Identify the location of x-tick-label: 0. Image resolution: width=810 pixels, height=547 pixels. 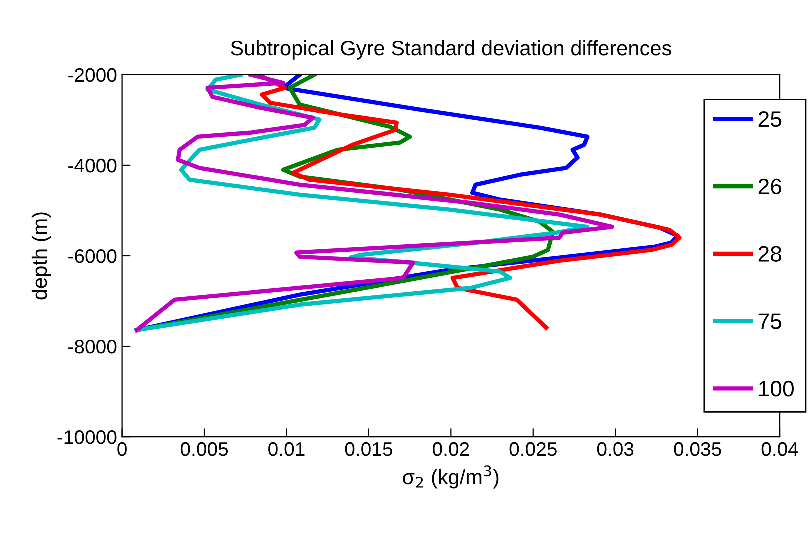
(122, 449).